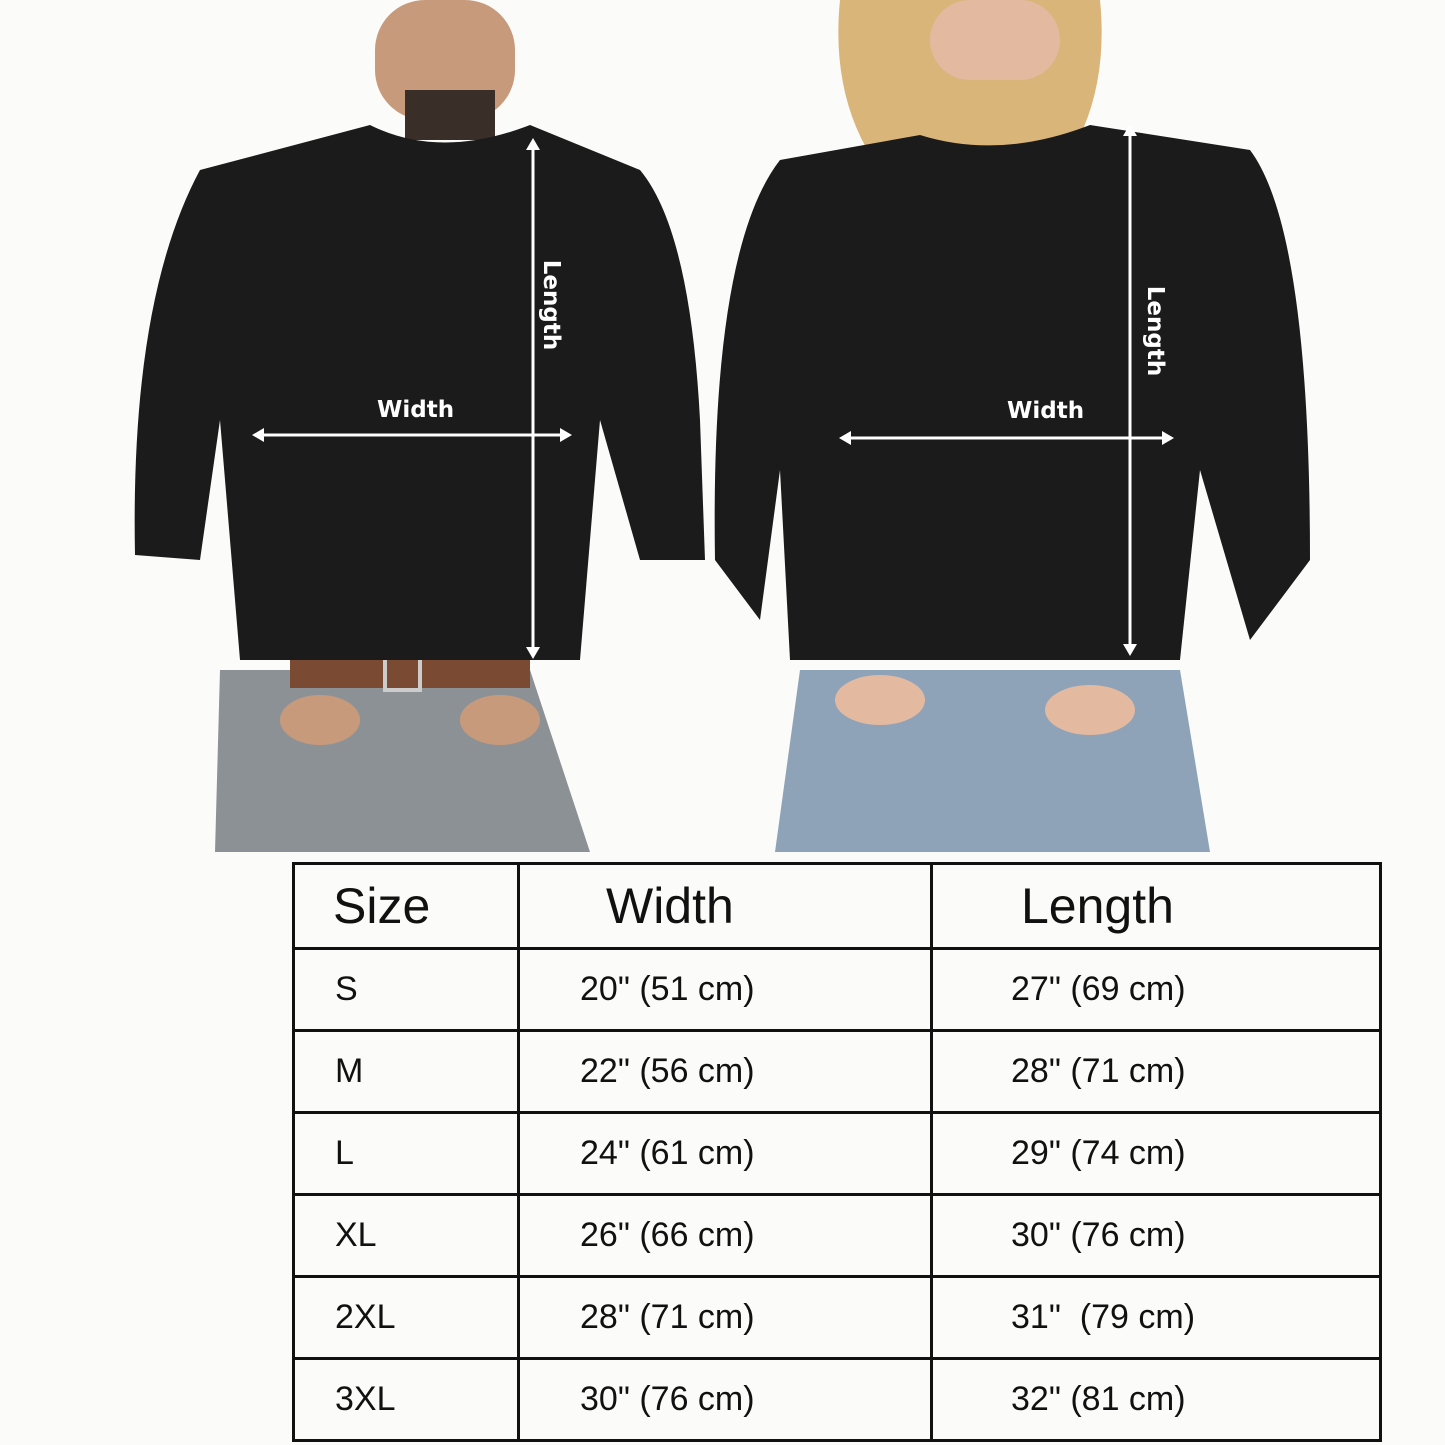 This screenshot has height=1445, width=1445. Describe the element at coordinates (725, 1153) in the screenshot. I see `width-cell: 24" (61 cm)` at that location.